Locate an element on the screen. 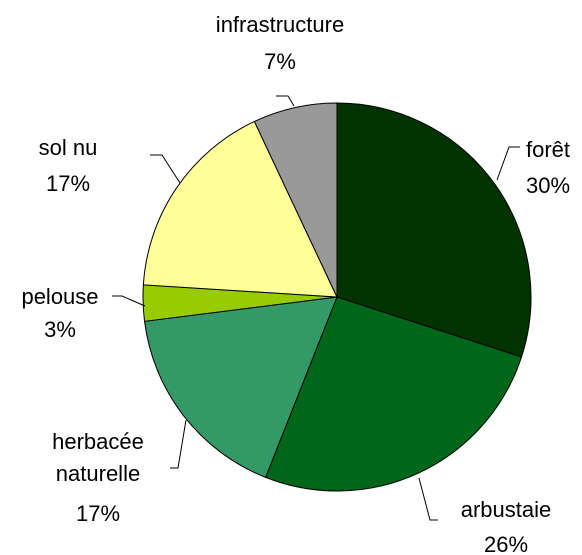 The width and height of the screenshot is (582, 555). value-label: 26% is located at coordinates (506, 543).